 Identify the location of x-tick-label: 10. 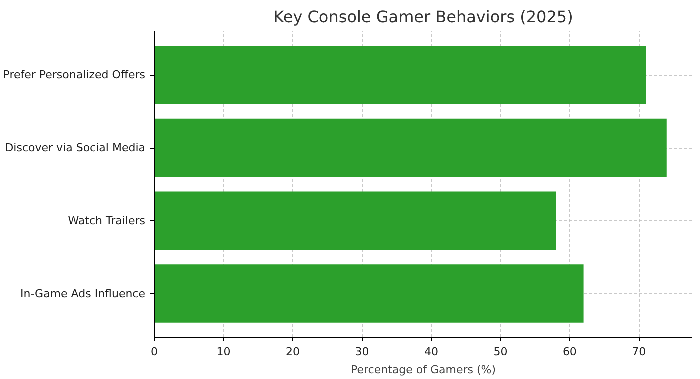
(223, 352).